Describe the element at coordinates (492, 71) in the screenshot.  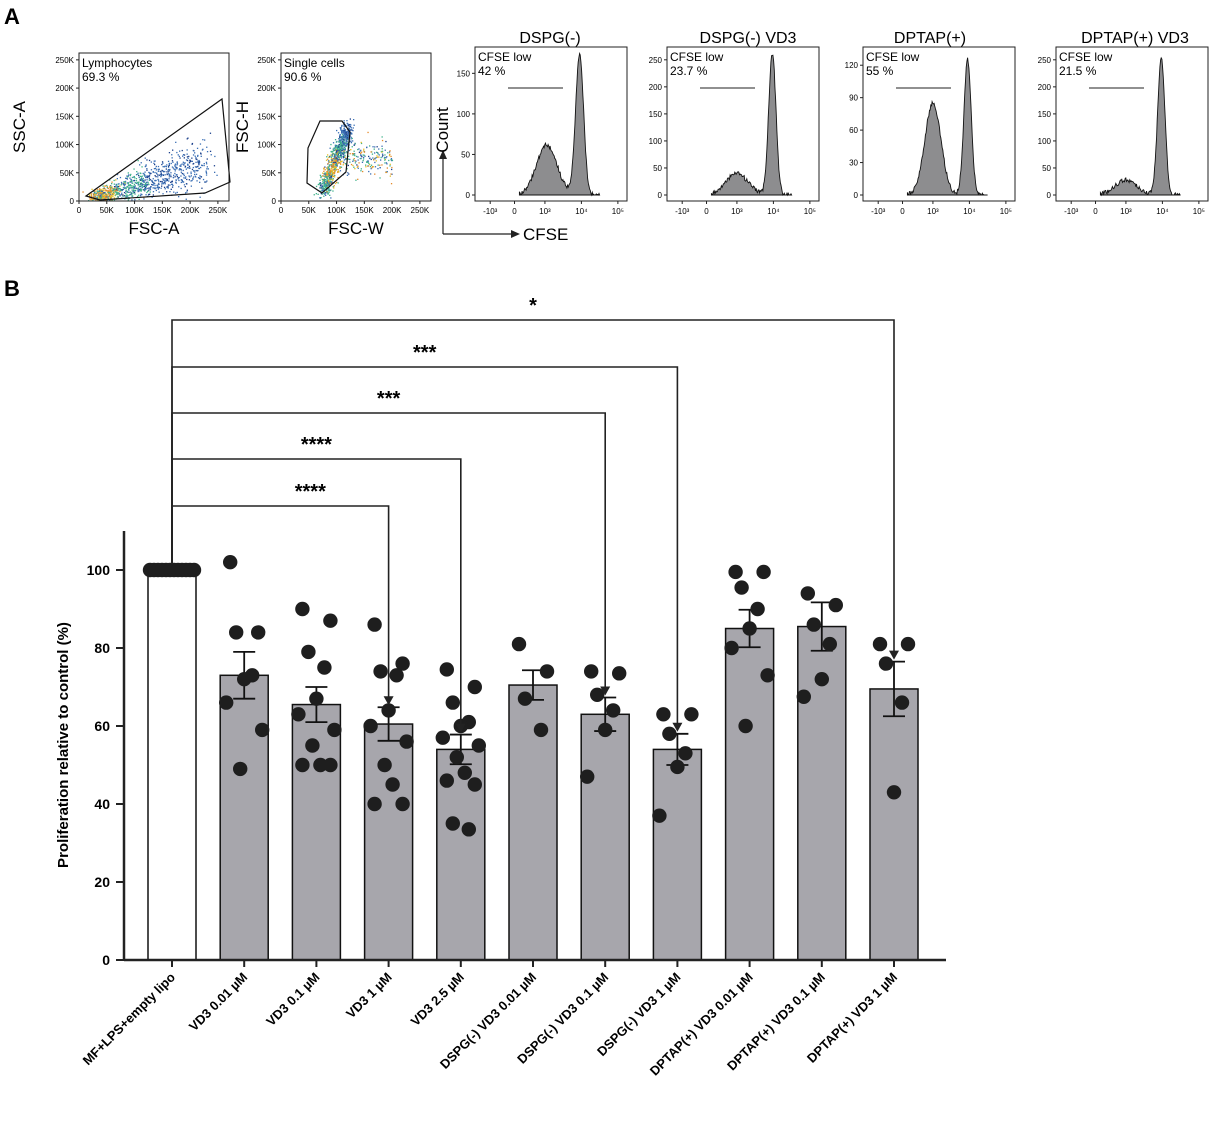
I see `cfse-low-value: 42 %` at that location.